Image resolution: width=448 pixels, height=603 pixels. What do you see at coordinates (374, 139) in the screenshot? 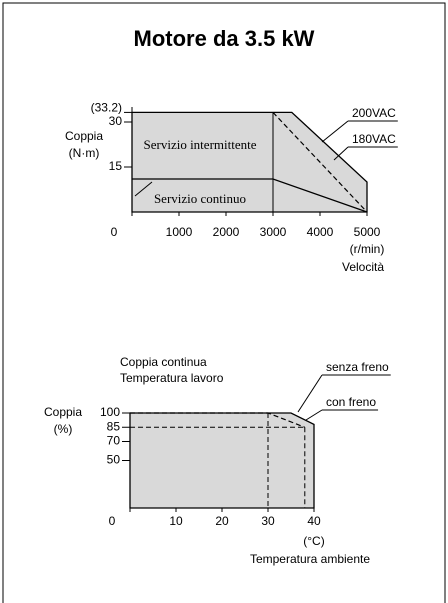
I see `legend-label: 180VAC` at bounding box center [374, 139].